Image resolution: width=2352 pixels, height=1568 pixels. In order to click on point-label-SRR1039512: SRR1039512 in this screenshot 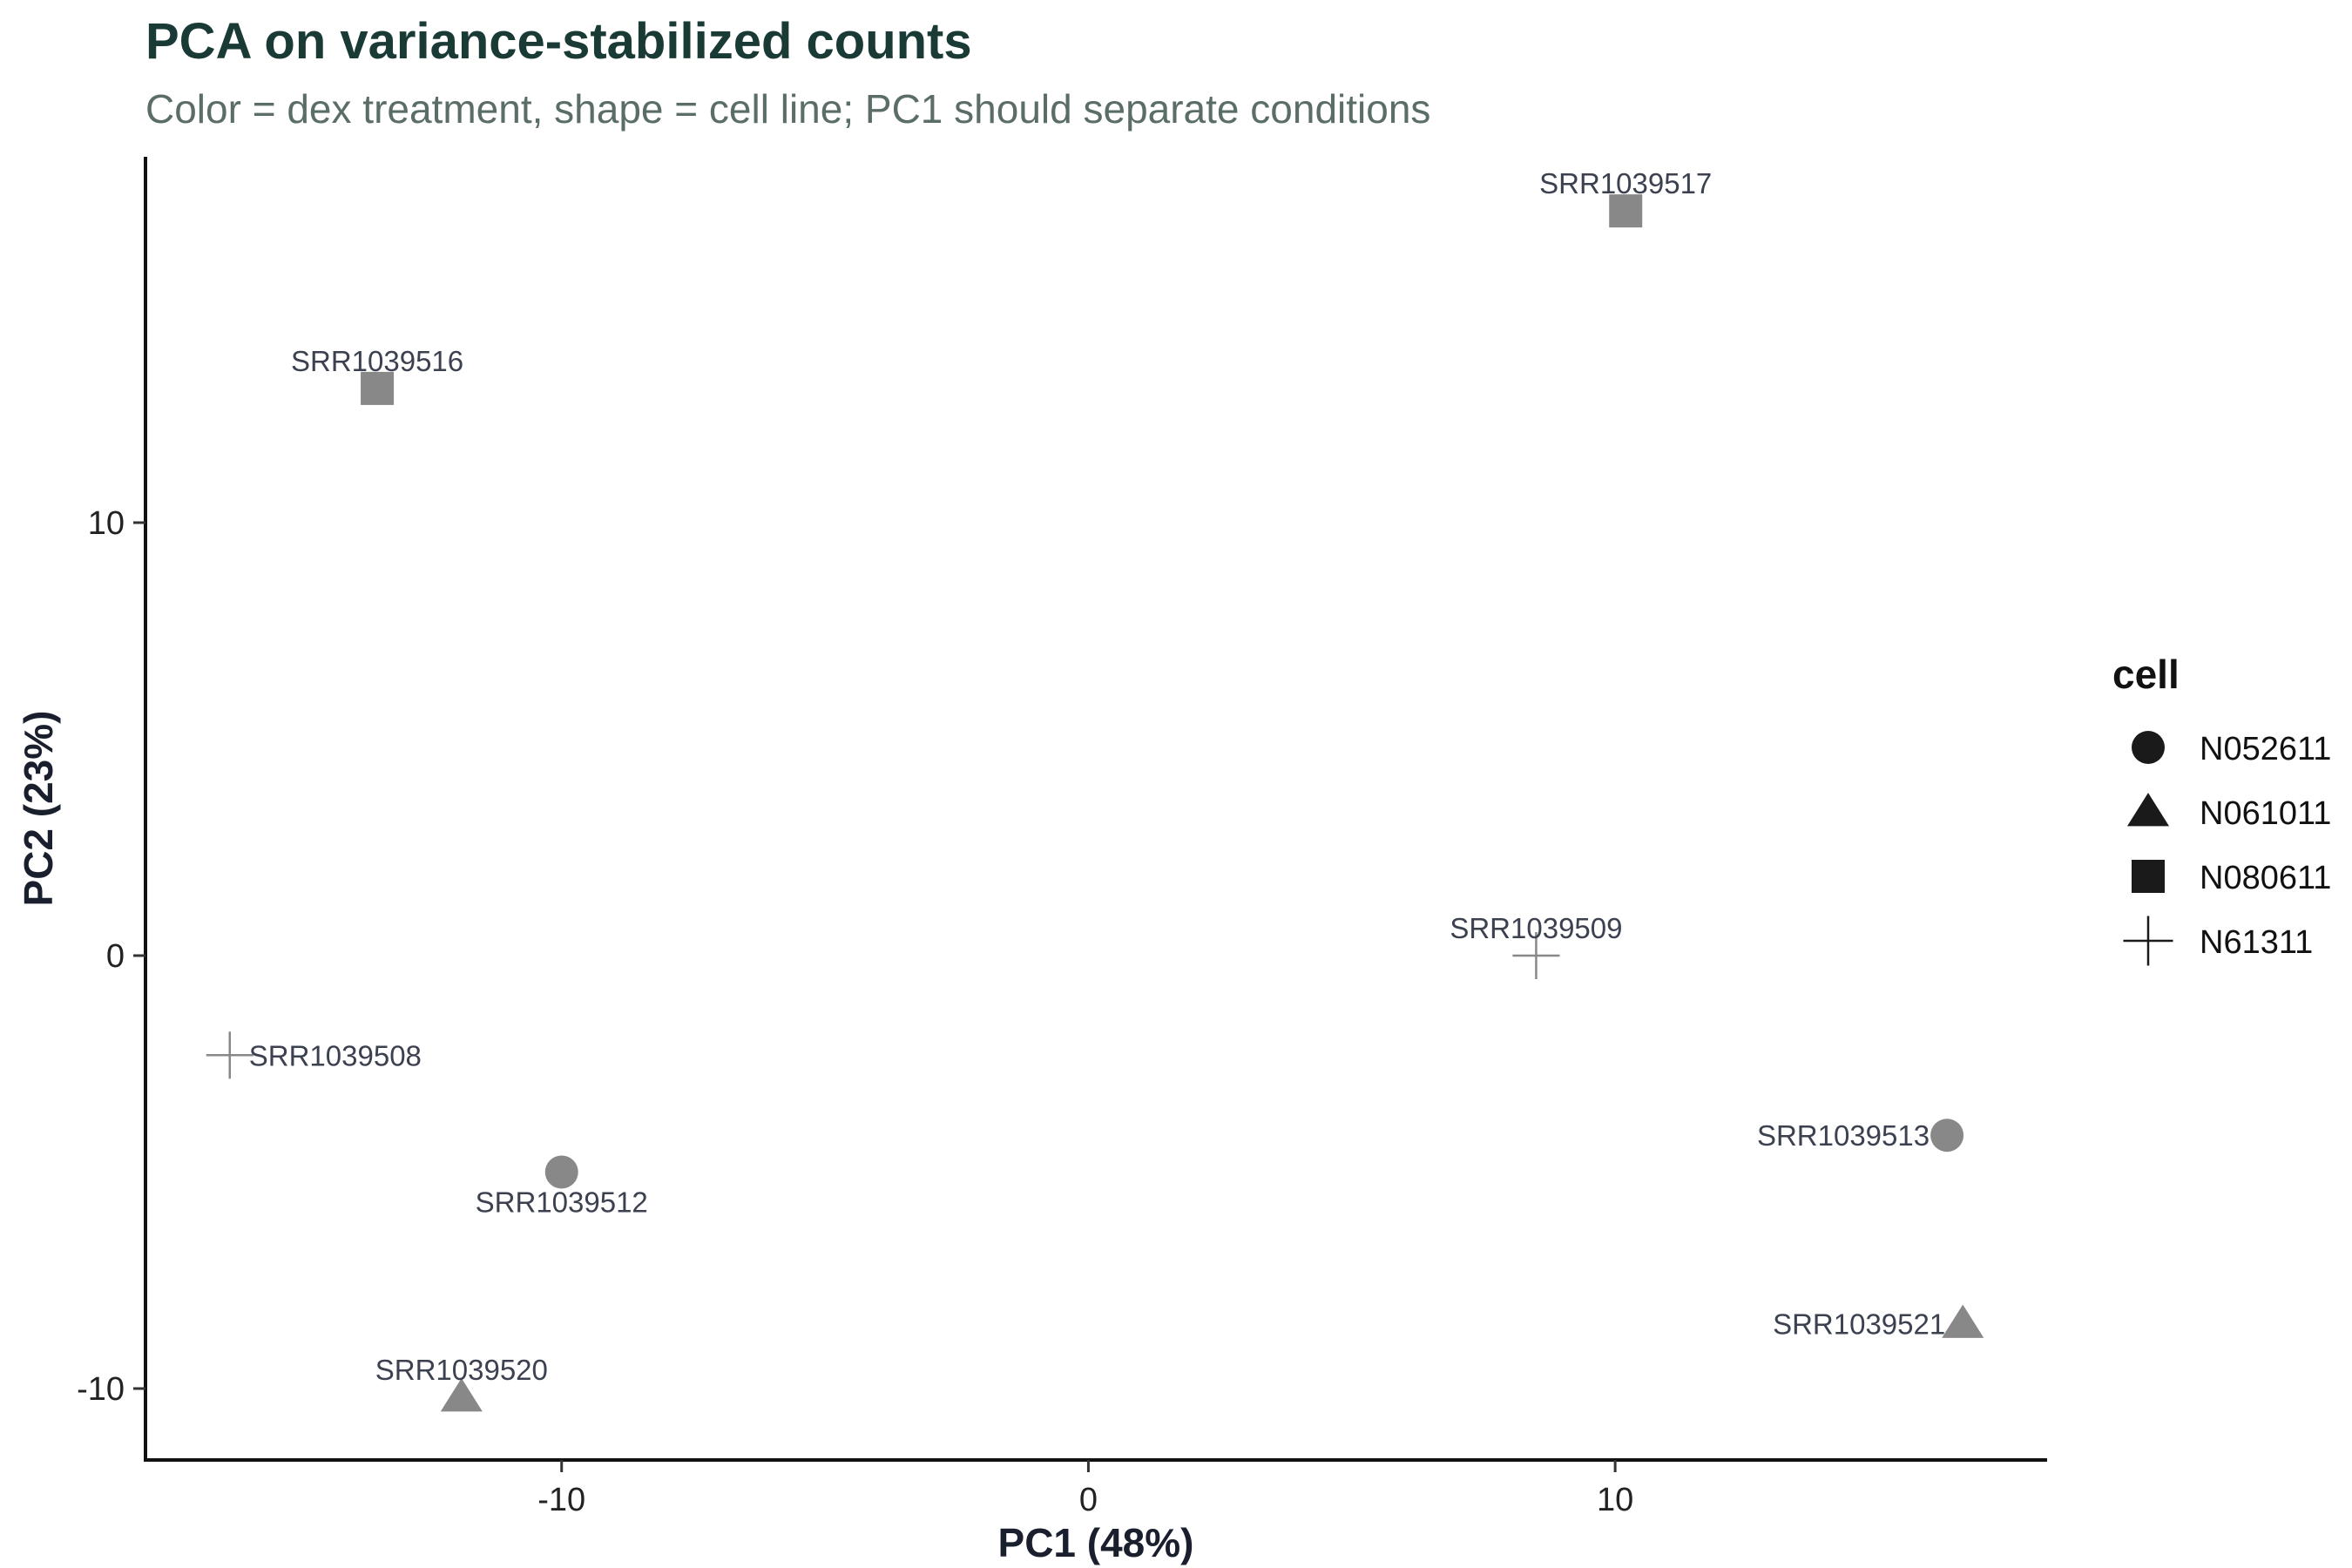, I will do `click(562, 1202)`.